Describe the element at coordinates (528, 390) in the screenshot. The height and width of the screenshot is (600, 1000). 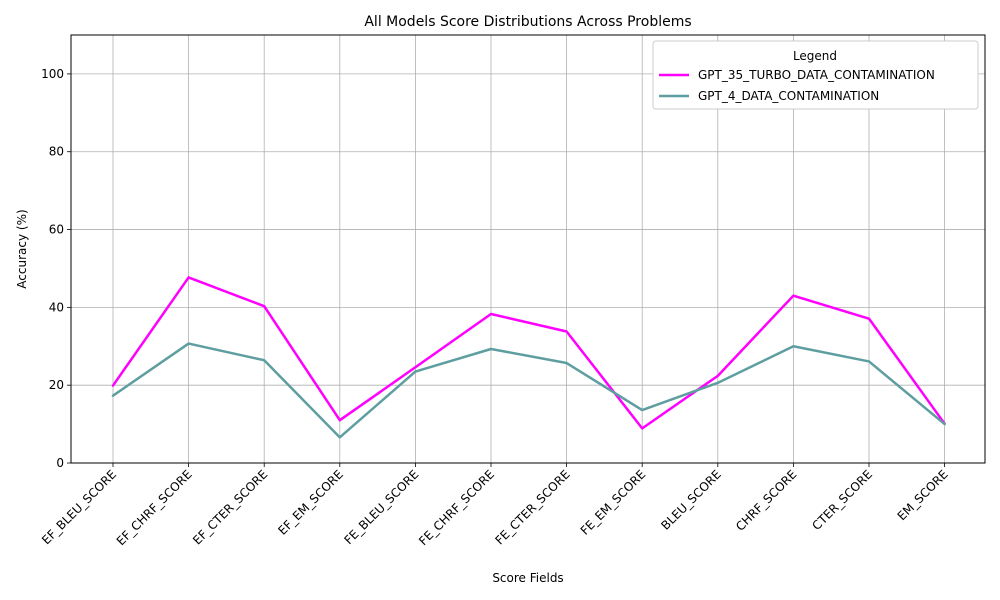
I see `series-line` at that location.